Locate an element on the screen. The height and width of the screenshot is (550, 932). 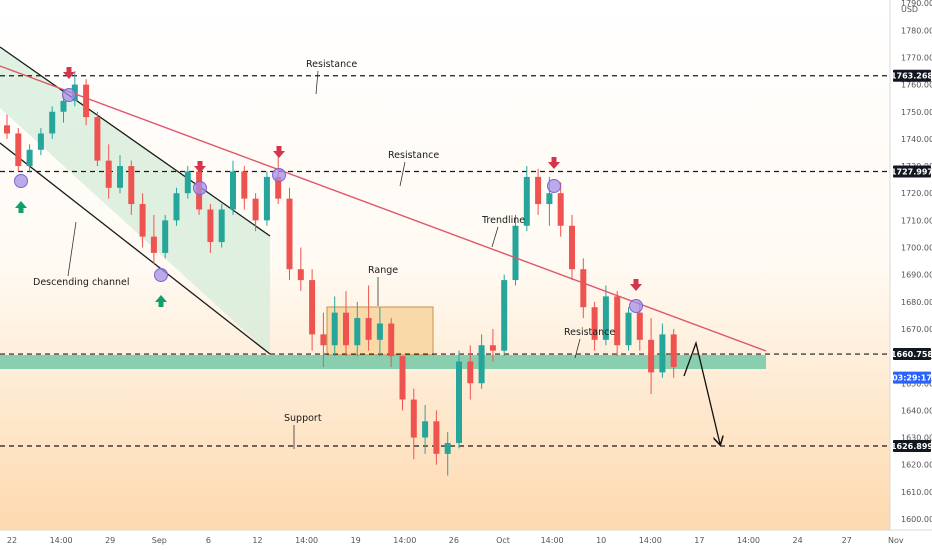
level-tag-label: 1626.899 is located at coordinates (911, 446).